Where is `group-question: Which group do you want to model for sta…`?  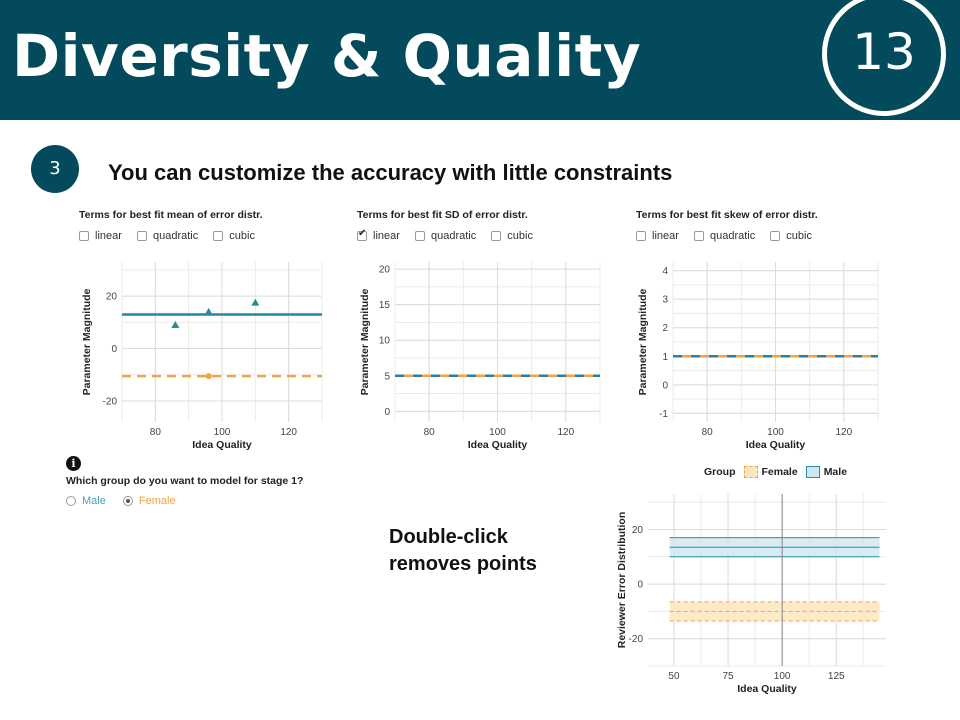 group-question: Which group do you want to model for sta… is located at coordinates (185, 481).